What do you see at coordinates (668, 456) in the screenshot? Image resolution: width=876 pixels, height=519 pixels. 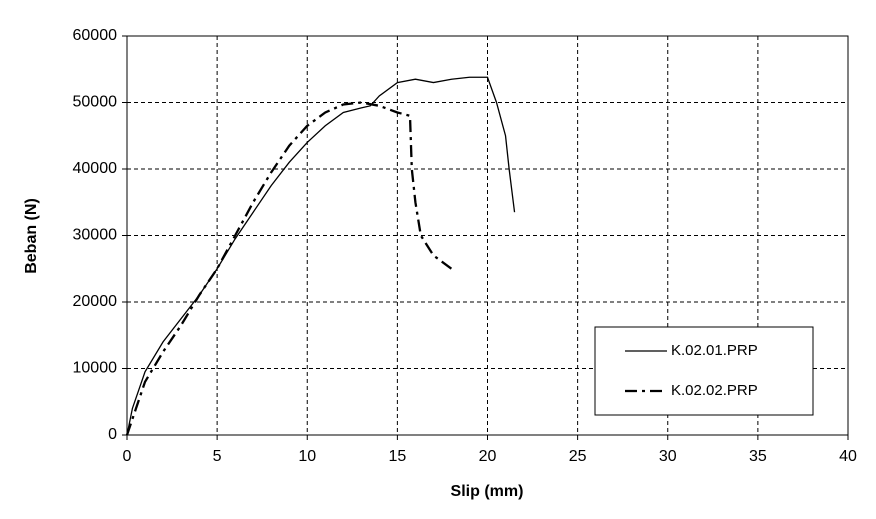 I see `x-tick-label: 30` at bounding box center [668, 456].